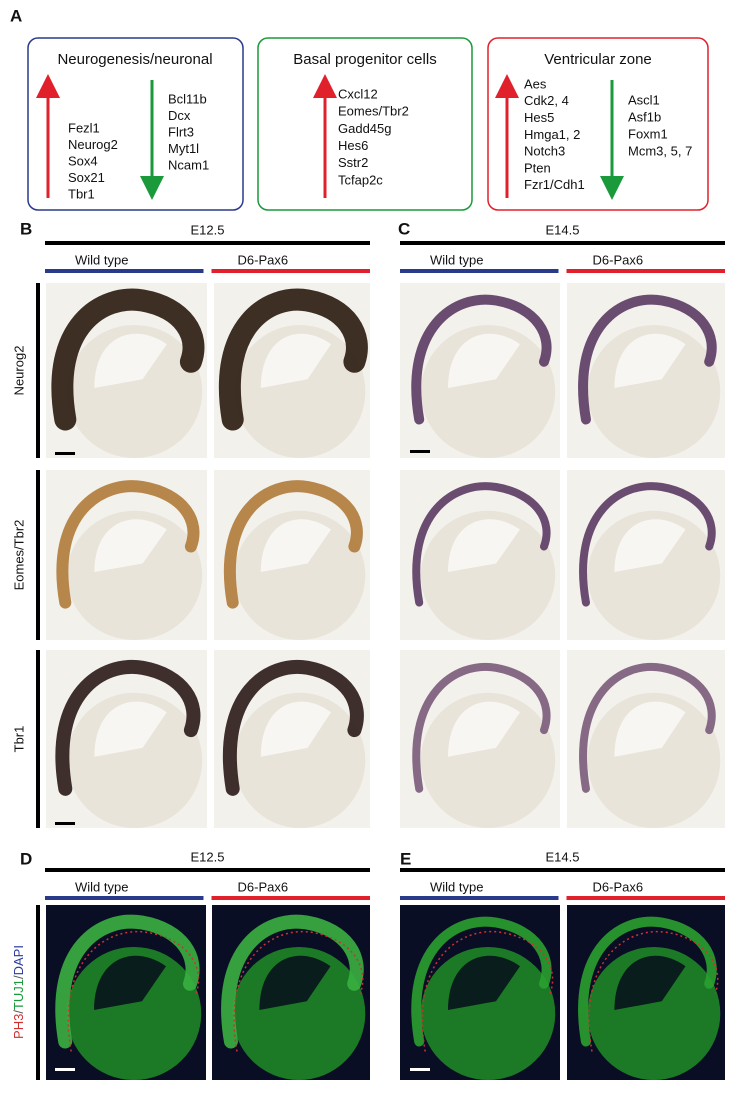  I want to click on box-title: Neurogenesis/neuronal, so click(134, 59).